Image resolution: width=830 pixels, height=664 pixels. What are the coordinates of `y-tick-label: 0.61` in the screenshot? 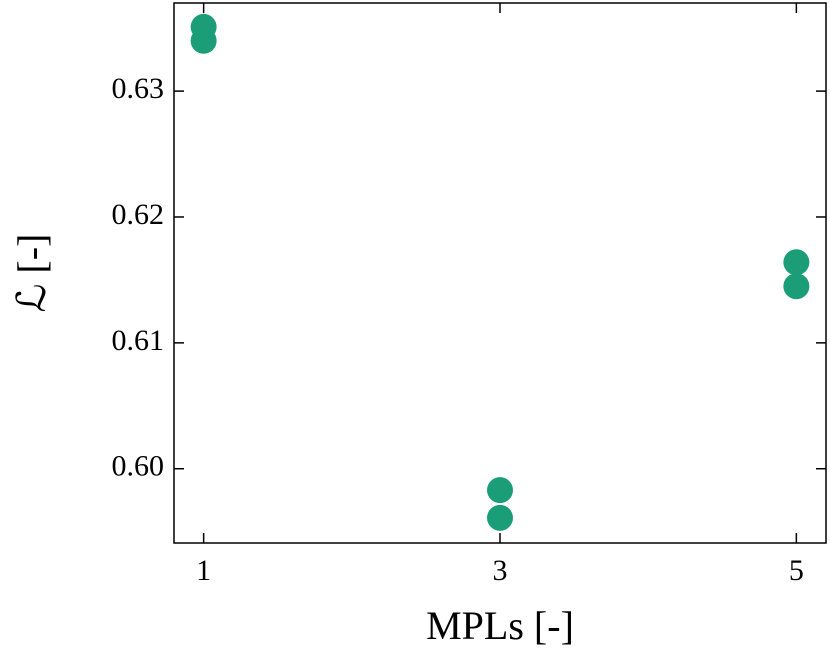 It's located at (138, 340).